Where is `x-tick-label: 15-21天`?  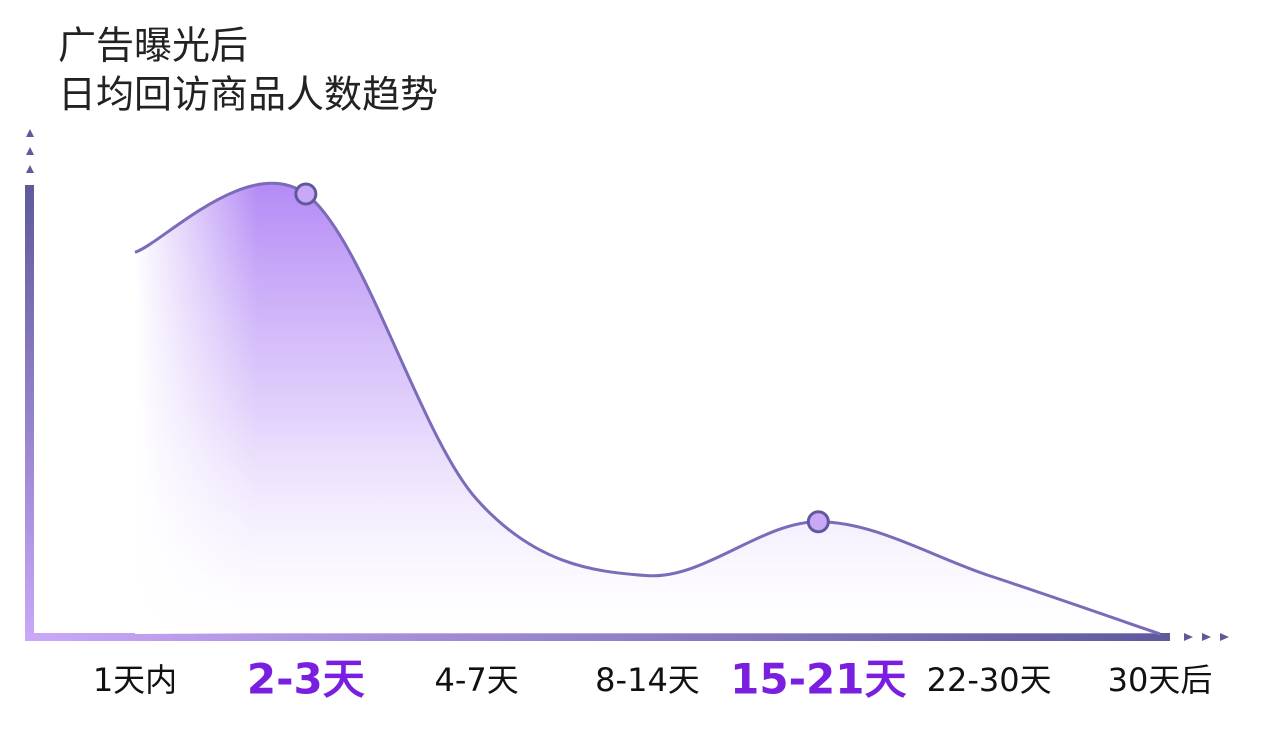
x-tick-label: 15-21天 is located at coordinates (818, 679).